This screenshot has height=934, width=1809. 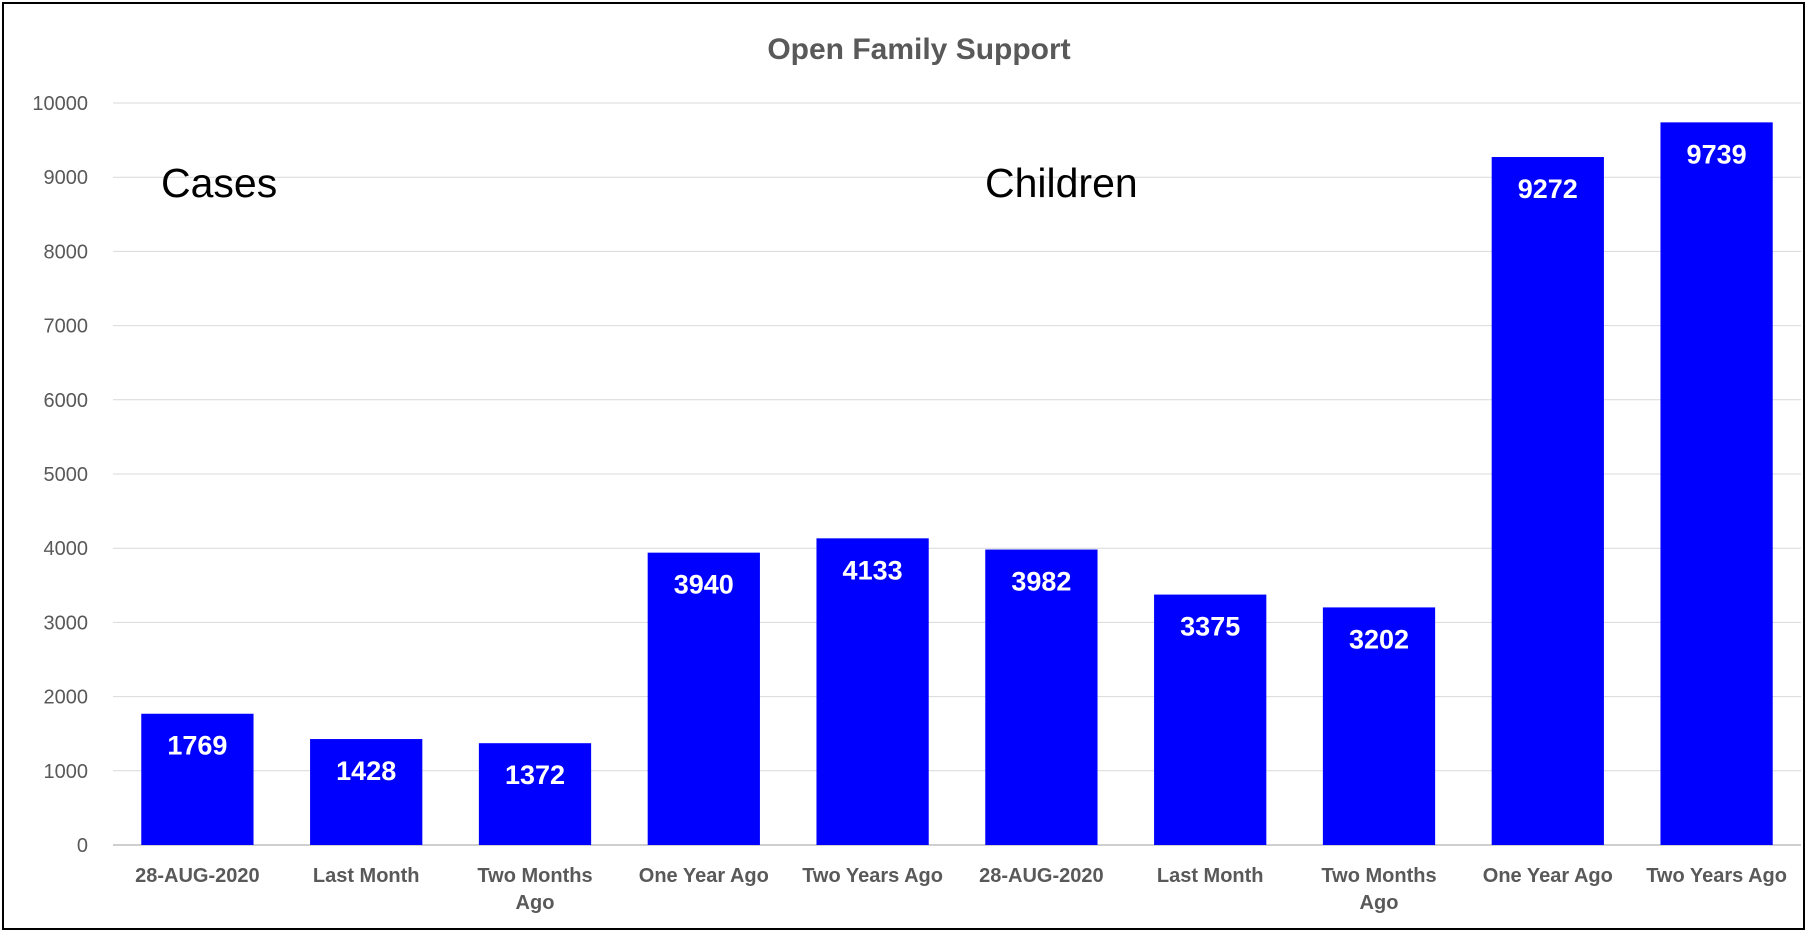 What do you see at coordinates (366, 771) in the screenshot?
I see `data-label: 1428` at bounding box center [366, 771].